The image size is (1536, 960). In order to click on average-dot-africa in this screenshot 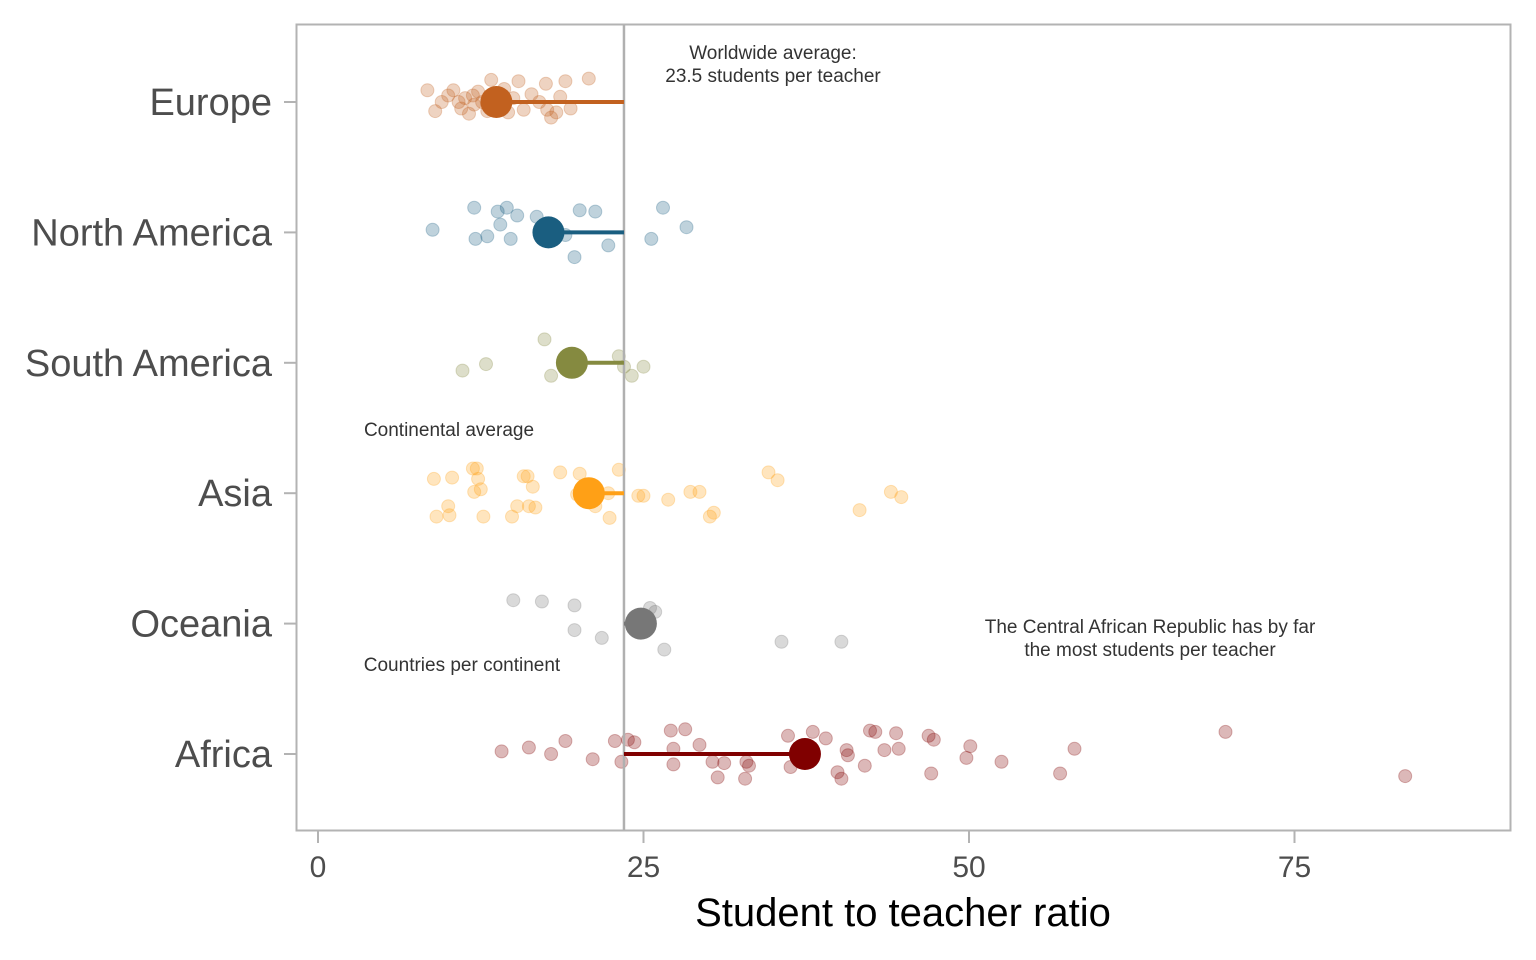, I will do `click(804, 754)`.